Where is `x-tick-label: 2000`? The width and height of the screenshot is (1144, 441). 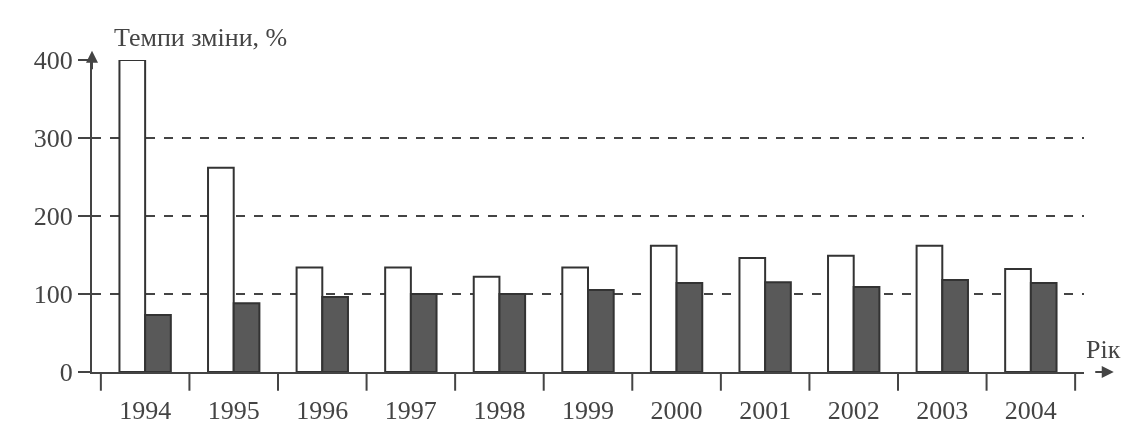
x-tick-label: 2000 is located at coordinates (676, 411).